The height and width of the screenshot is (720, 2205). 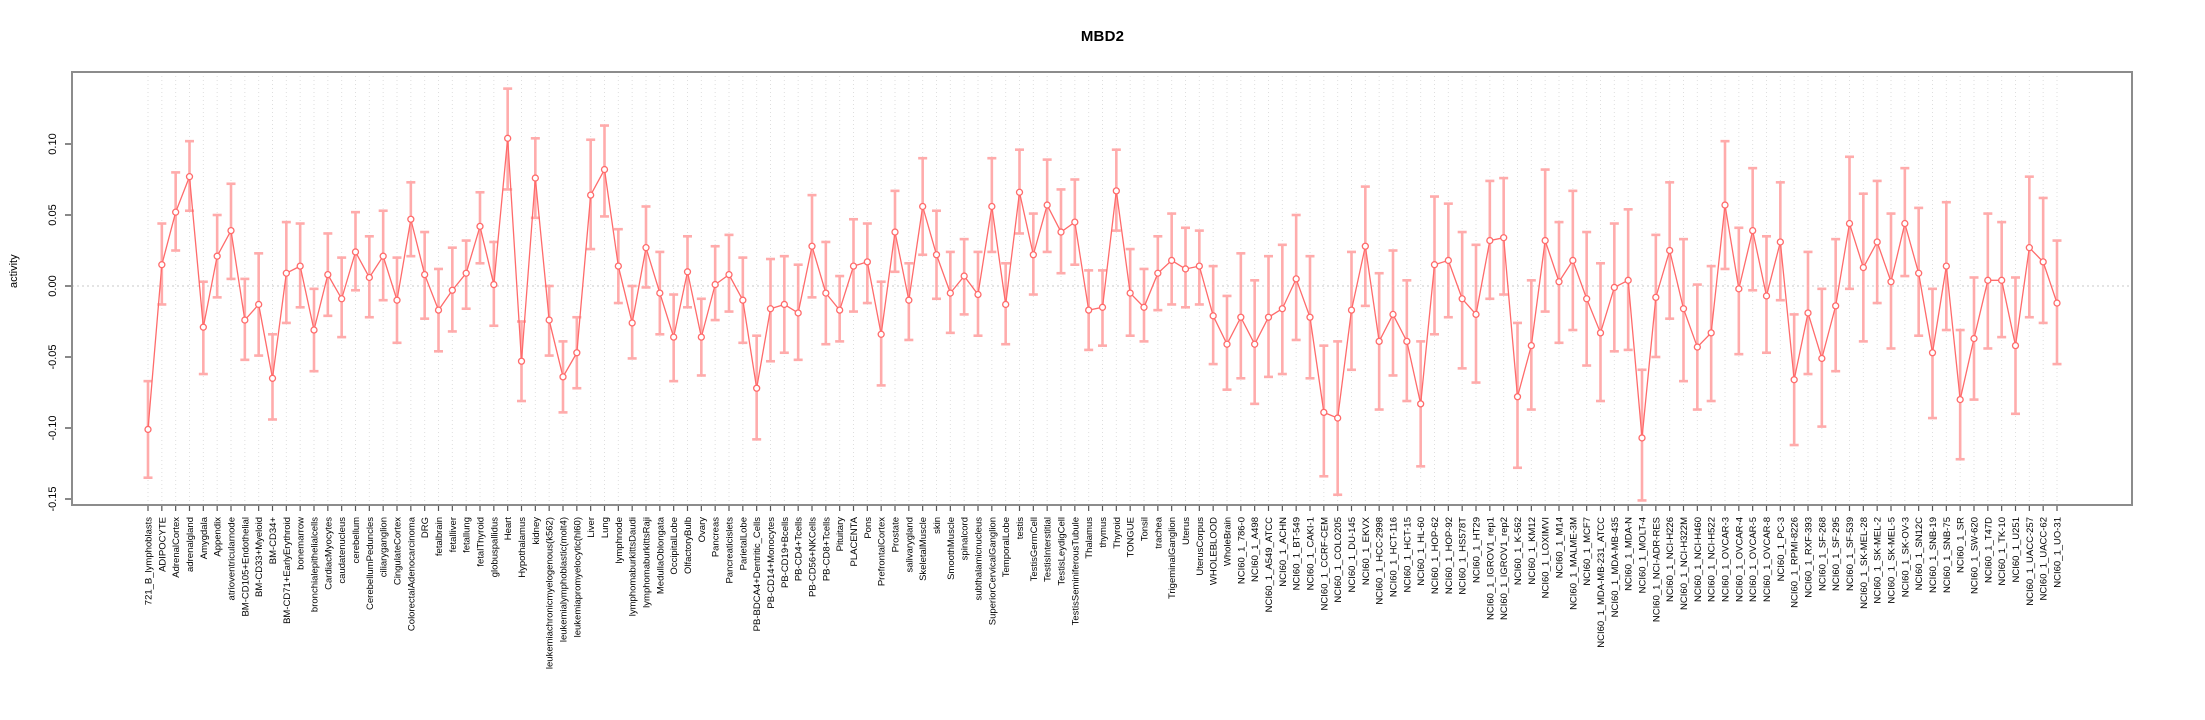 What do you see at coordinates (1006, 547) in the screenshot?
I see `x-tick-label: TemporalLobe` at bounding box center [1006, 547].